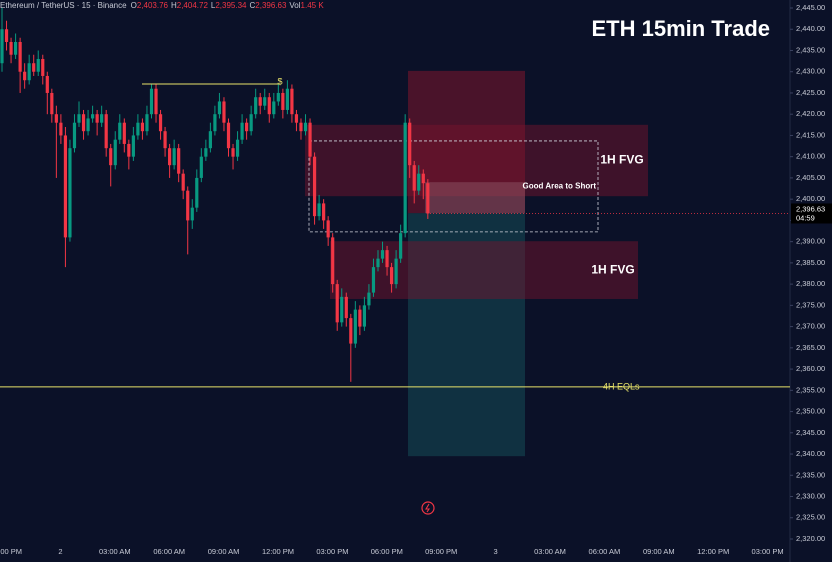 This screenshot has height=562, width=832. What do you see at coordinates (312, 5) in the screenshot?
I see `field-value: 1.45 K` at bounding box center [312, 5].